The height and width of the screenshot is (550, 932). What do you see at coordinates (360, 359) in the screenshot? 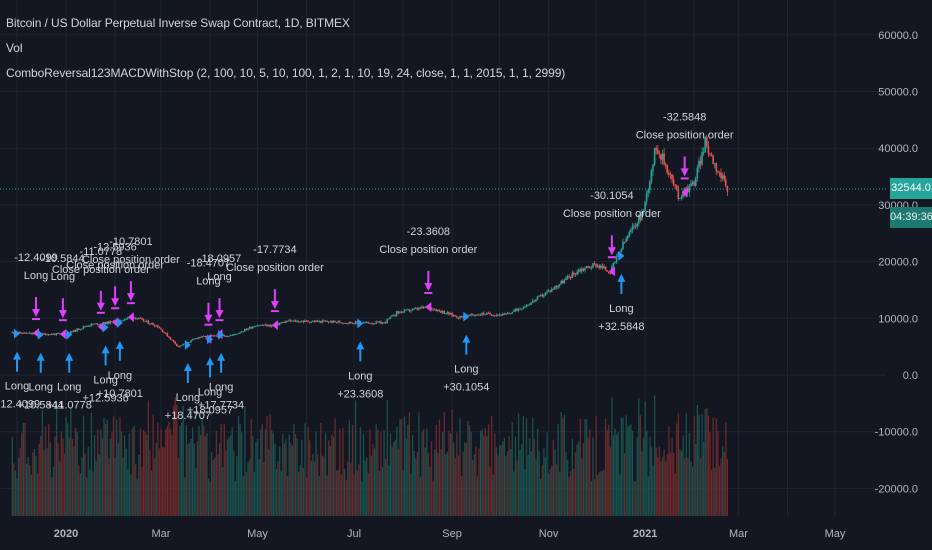
I see `long-signal: Long +23.3608` at bounding box center [360, 359].